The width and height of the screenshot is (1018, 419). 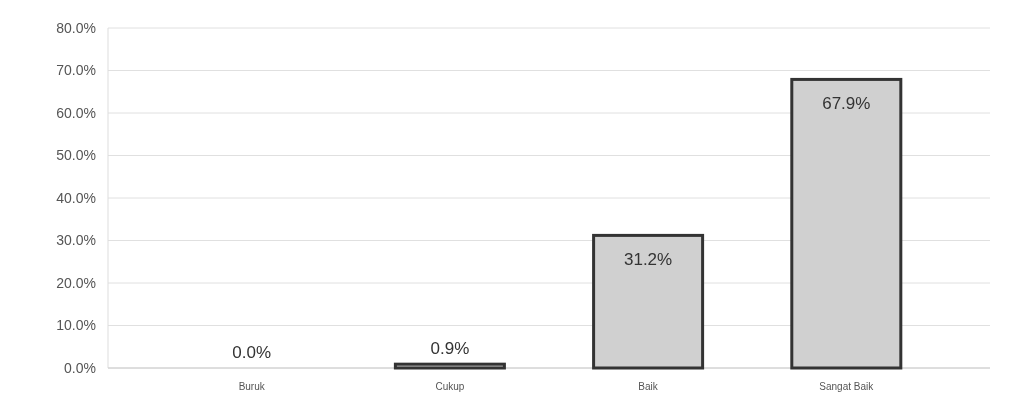 I want to click on y-tick-label: 20.0%, so click(x=76, y=282).